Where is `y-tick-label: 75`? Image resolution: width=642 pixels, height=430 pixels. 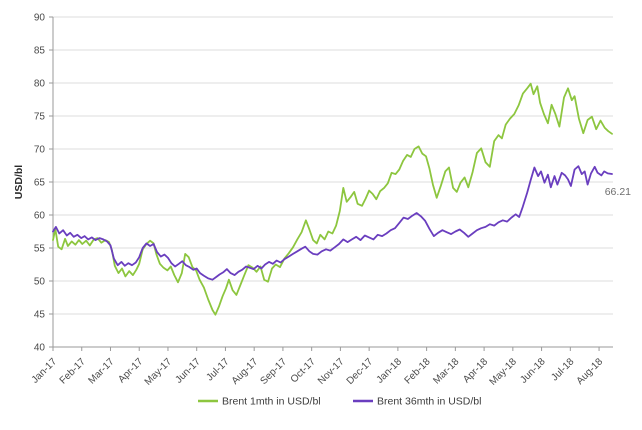 y-tick-label: 75 is located at coordinates (40, 117).